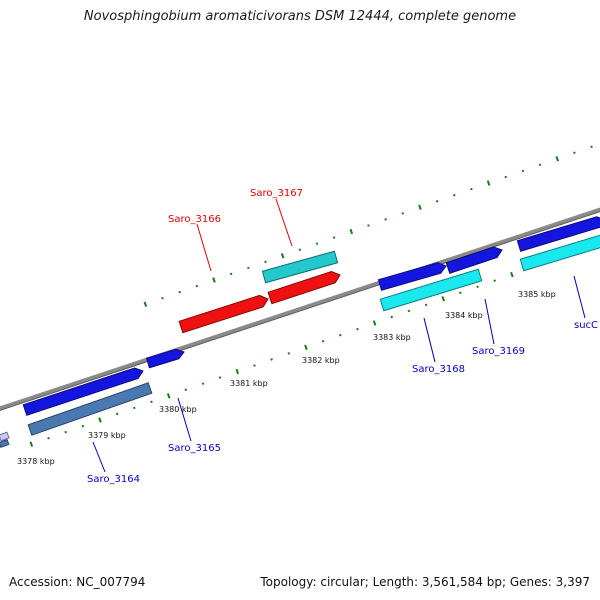 The width and height of the screenshot is (600, 600). What do you see at coordinates (559, 253) in the screenshot?
I see `gene-succ-reverse` at bounding box center [559, 253].